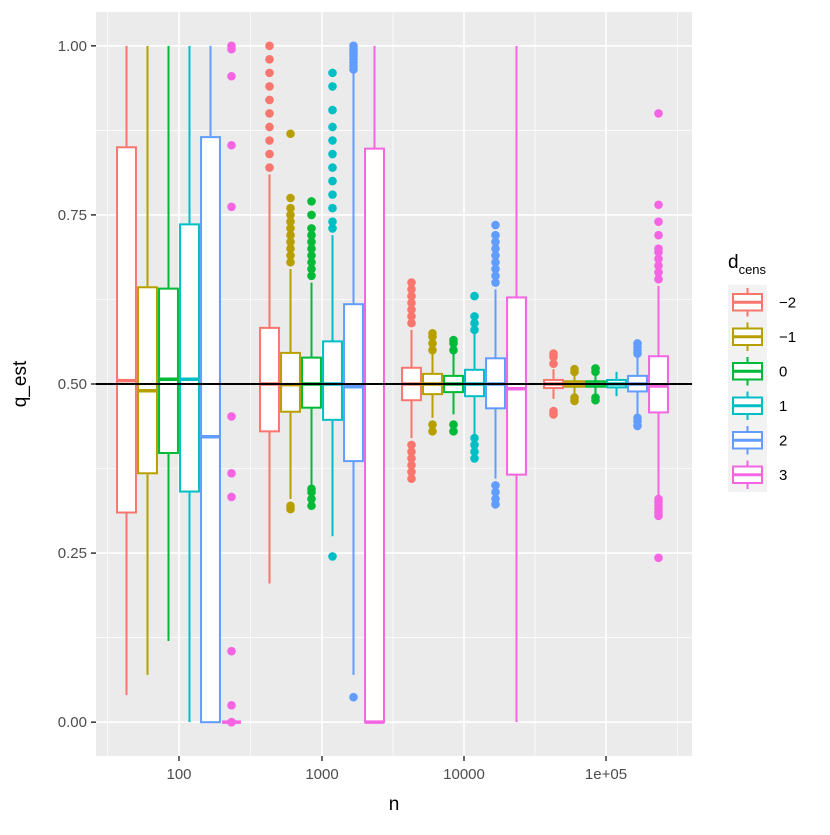  I want to click on y-axis-title: q_est, so click(20, 383).